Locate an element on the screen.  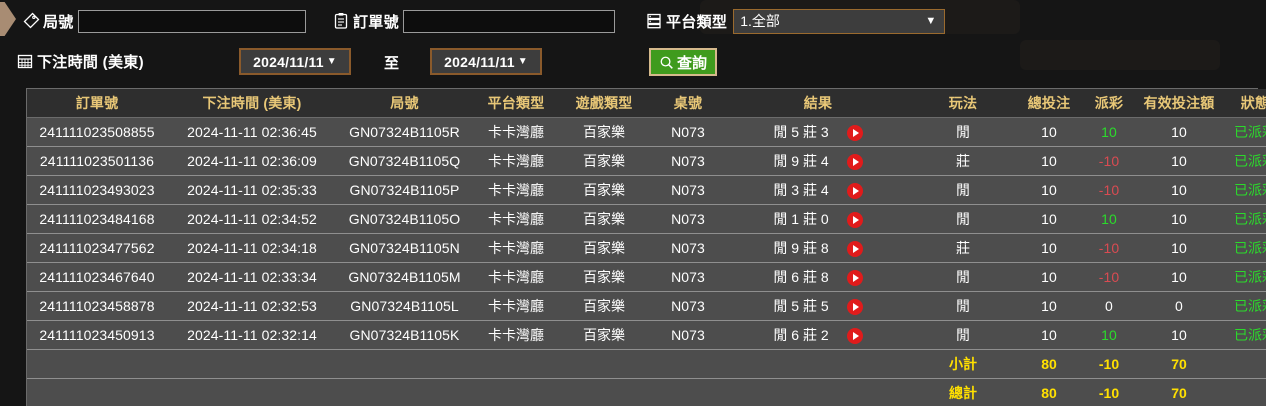
date-to-picker: 2024/11/11 ▼ is located at coordinates (486, 61).